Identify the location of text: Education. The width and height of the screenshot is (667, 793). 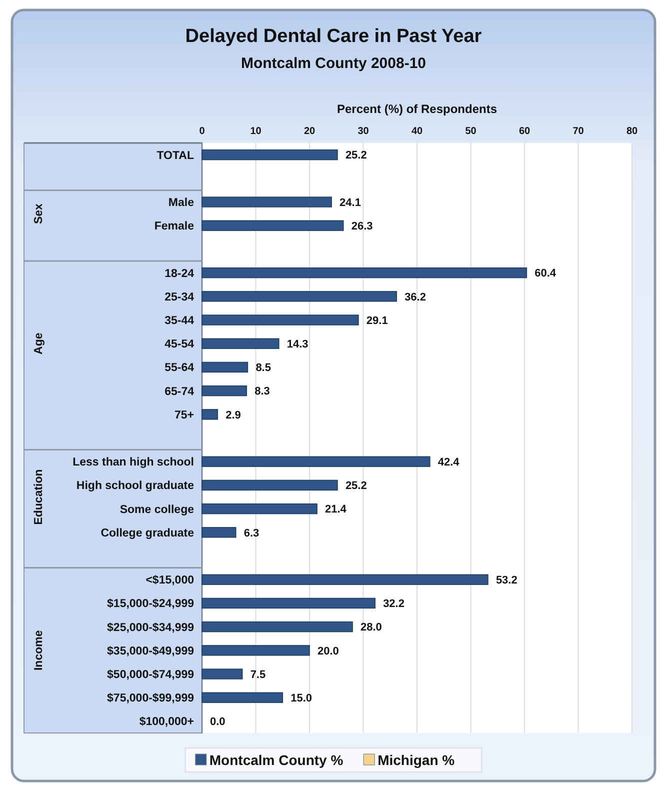
(39, 497).